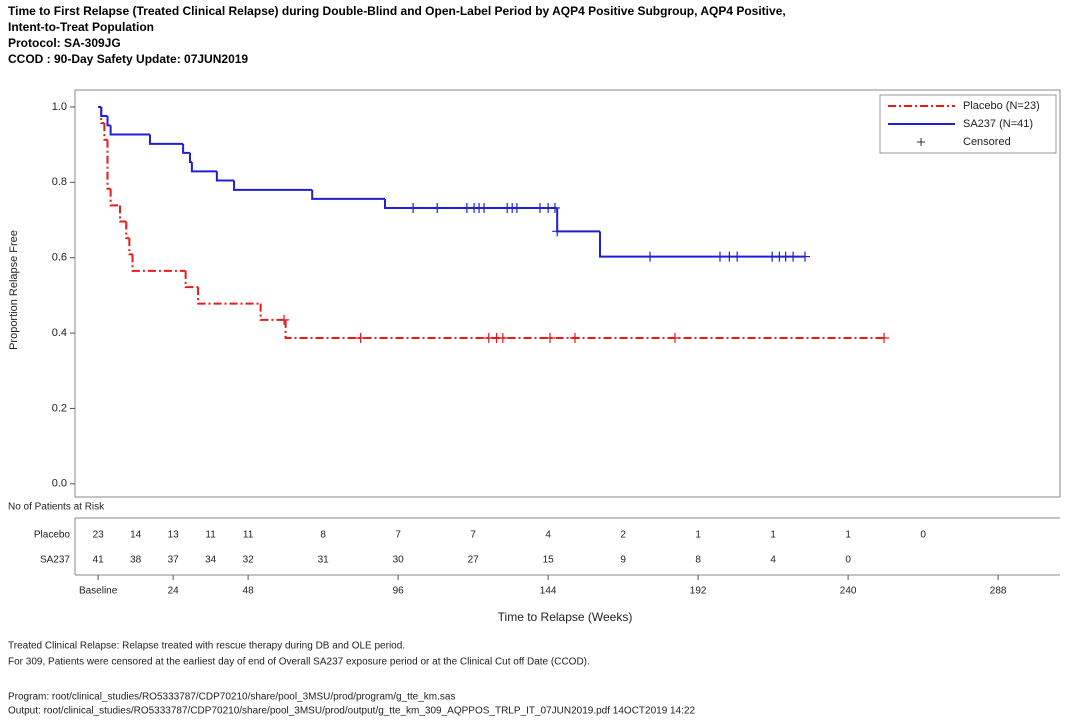  I want to click on x-tick-label: 96, so click(399, 591).